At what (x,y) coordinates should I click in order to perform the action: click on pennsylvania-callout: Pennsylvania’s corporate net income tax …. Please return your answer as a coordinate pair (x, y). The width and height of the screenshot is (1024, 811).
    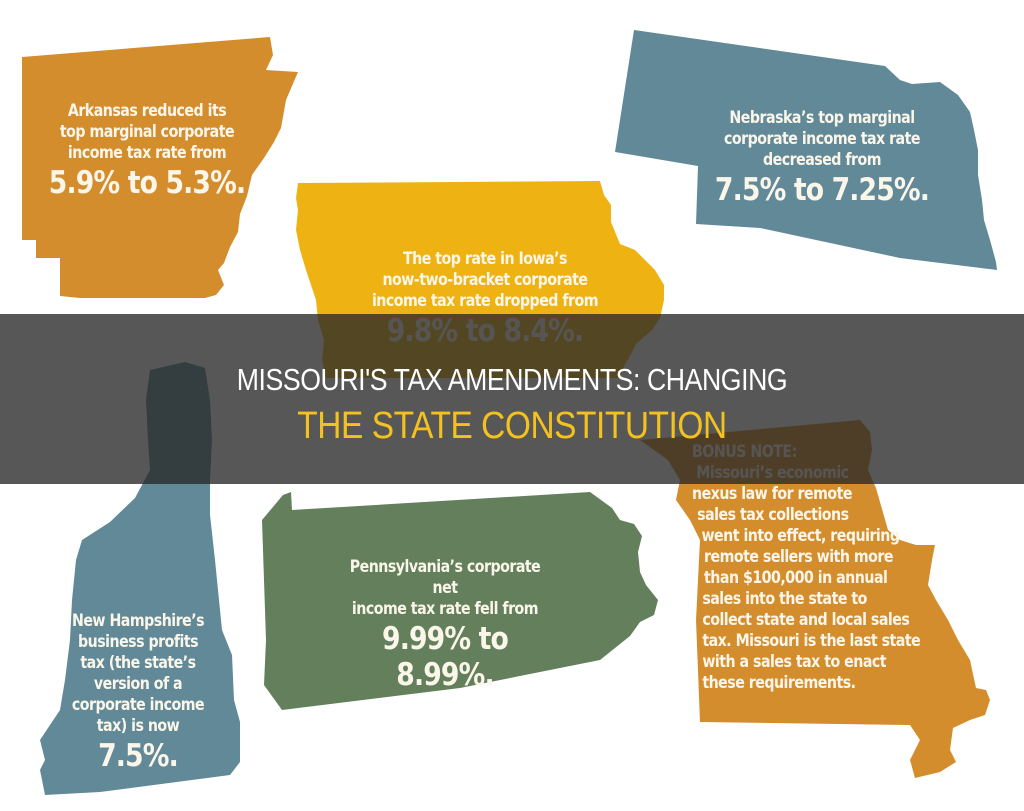
    Looking at the image, I should click on (445, 624).